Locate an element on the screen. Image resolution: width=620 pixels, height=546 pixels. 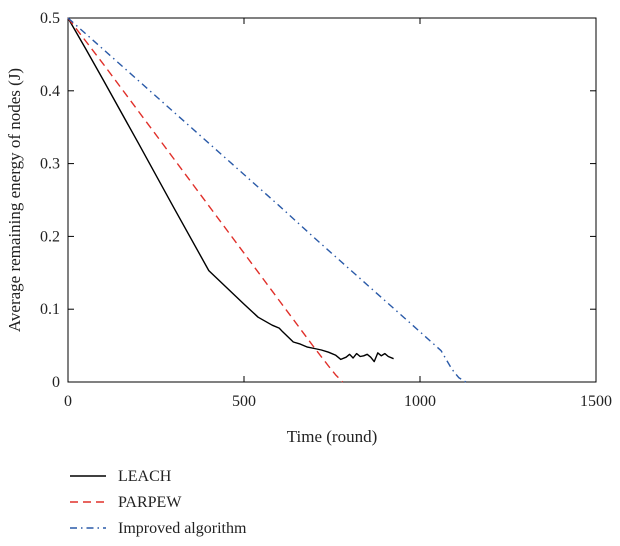
x-tick-label: 1500 is located at coordinates (596, 401).